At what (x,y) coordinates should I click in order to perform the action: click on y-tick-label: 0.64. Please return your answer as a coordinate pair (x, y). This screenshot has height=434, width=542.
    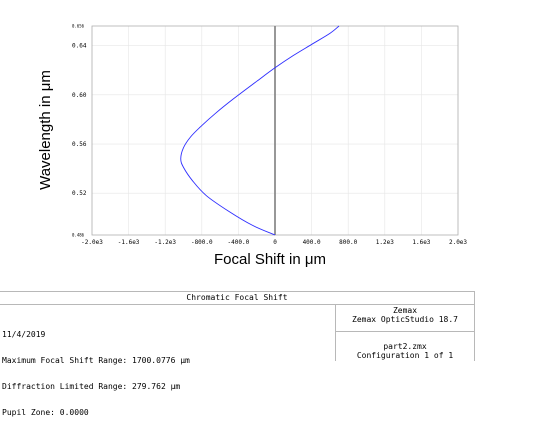
    Looking at the image, I should click on (79, 46).